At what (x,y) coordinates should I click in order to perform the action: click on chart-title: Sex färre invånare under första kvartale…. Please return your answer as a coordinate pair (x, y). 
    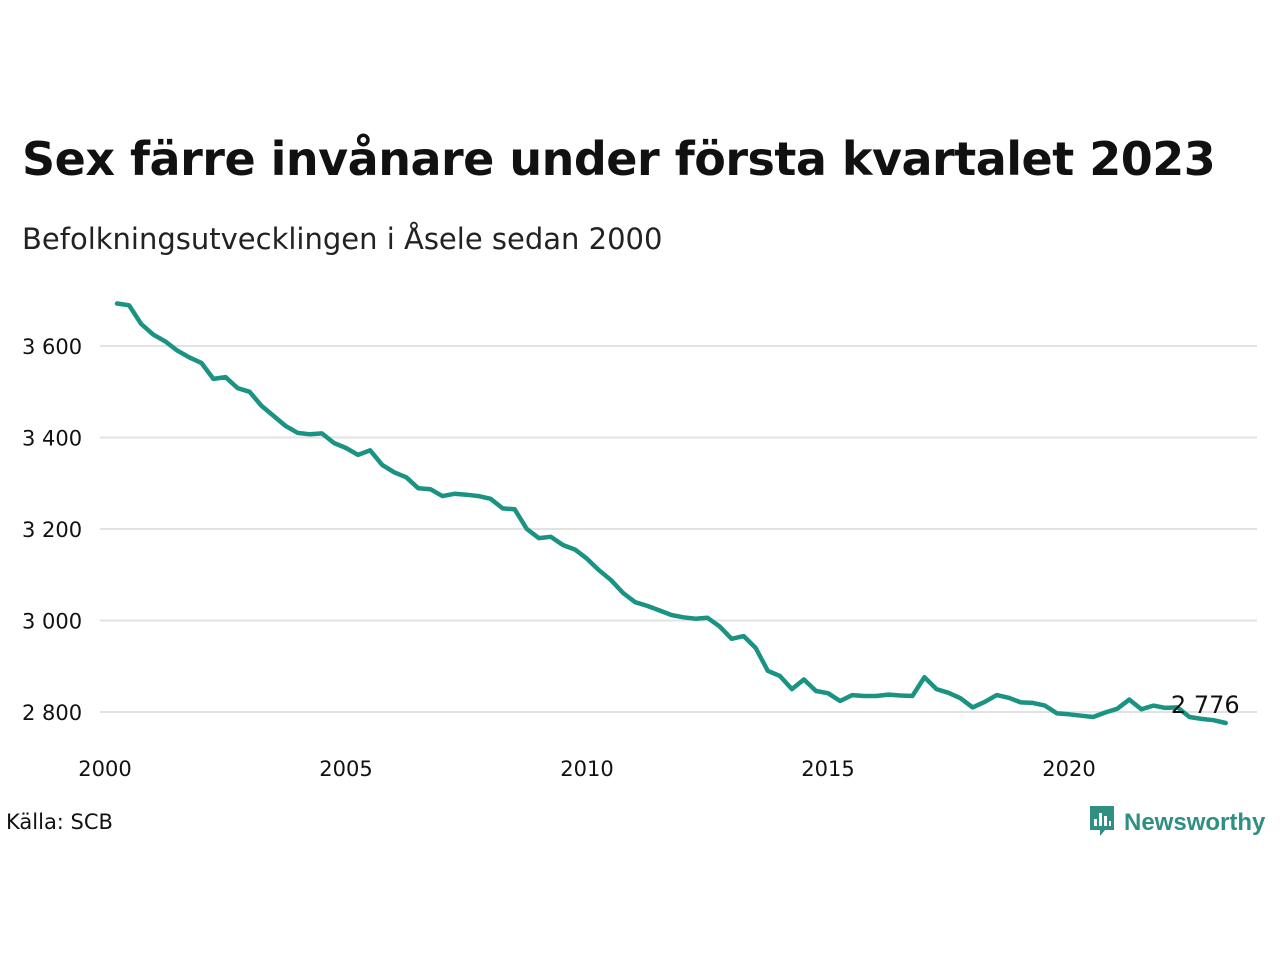
    Looking at the image, I should click on (619, 159).